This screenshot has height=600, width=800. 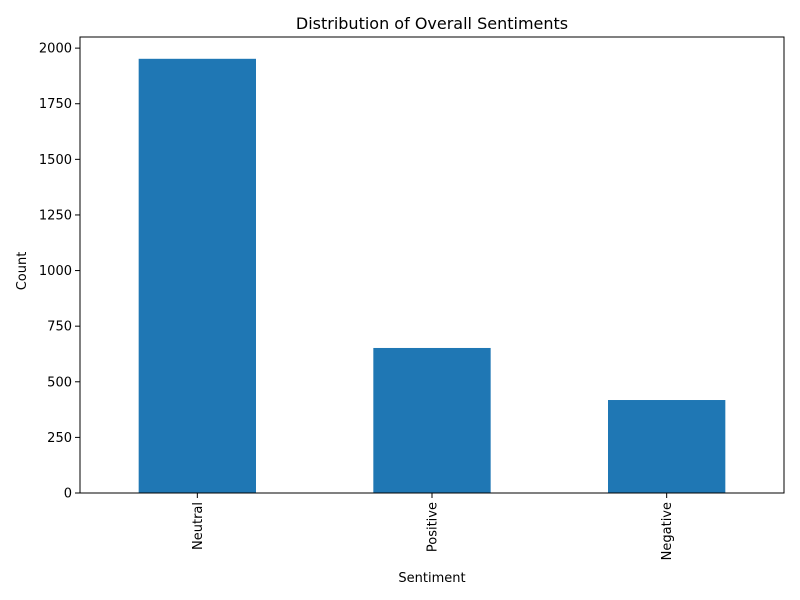 I want to click on x-tick-label-negative: Negative, so click(x=667, y=531).